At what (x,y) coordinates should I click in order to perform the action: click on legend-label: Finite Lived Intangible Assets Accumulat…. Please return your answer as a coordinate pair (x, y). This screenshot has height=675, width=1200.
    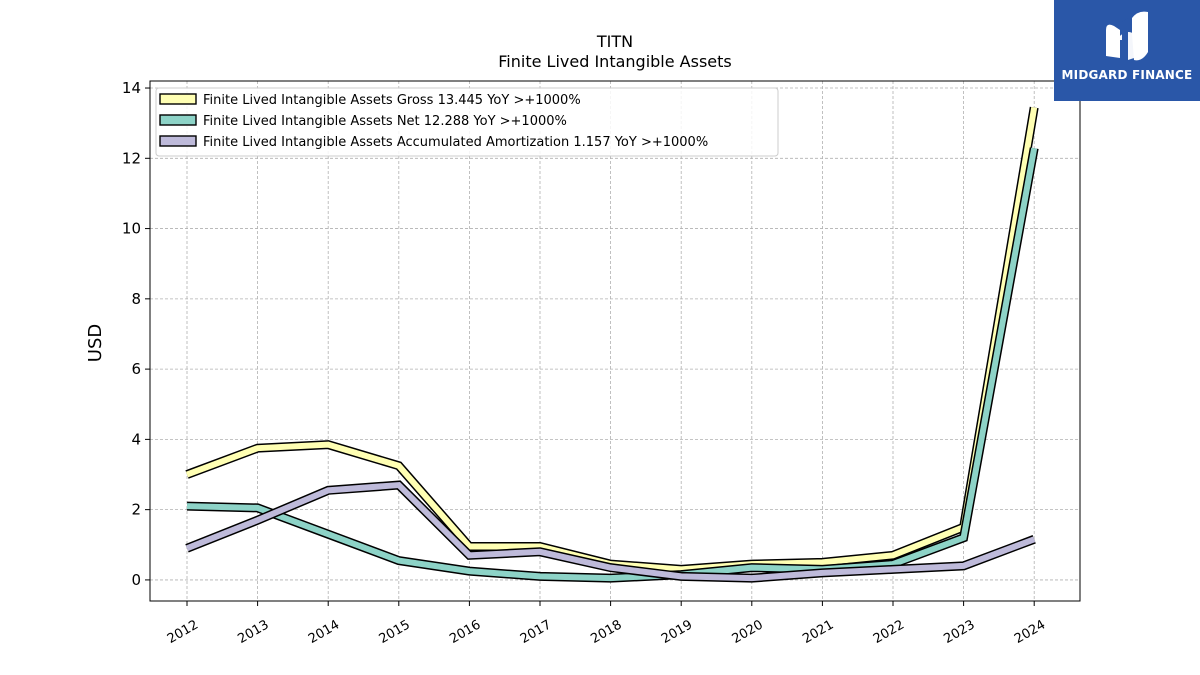
    Looking at the image, I should click on (455, 142).